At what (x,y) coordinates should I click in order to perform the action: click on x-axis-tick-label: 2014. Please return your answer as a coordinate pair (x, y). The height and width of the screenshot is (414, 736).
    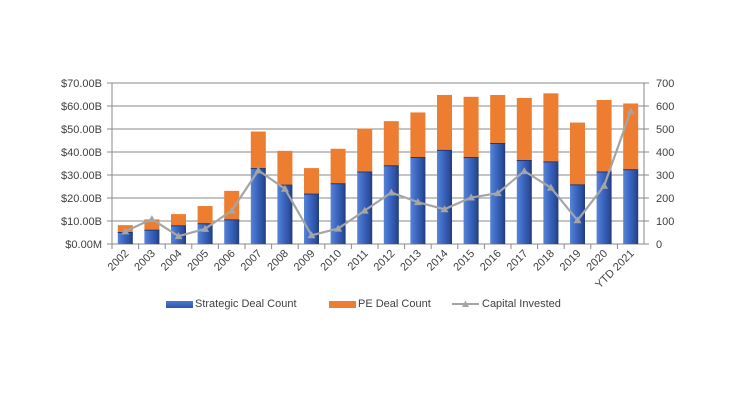
    Looking at the image, I should click on (438, 261).